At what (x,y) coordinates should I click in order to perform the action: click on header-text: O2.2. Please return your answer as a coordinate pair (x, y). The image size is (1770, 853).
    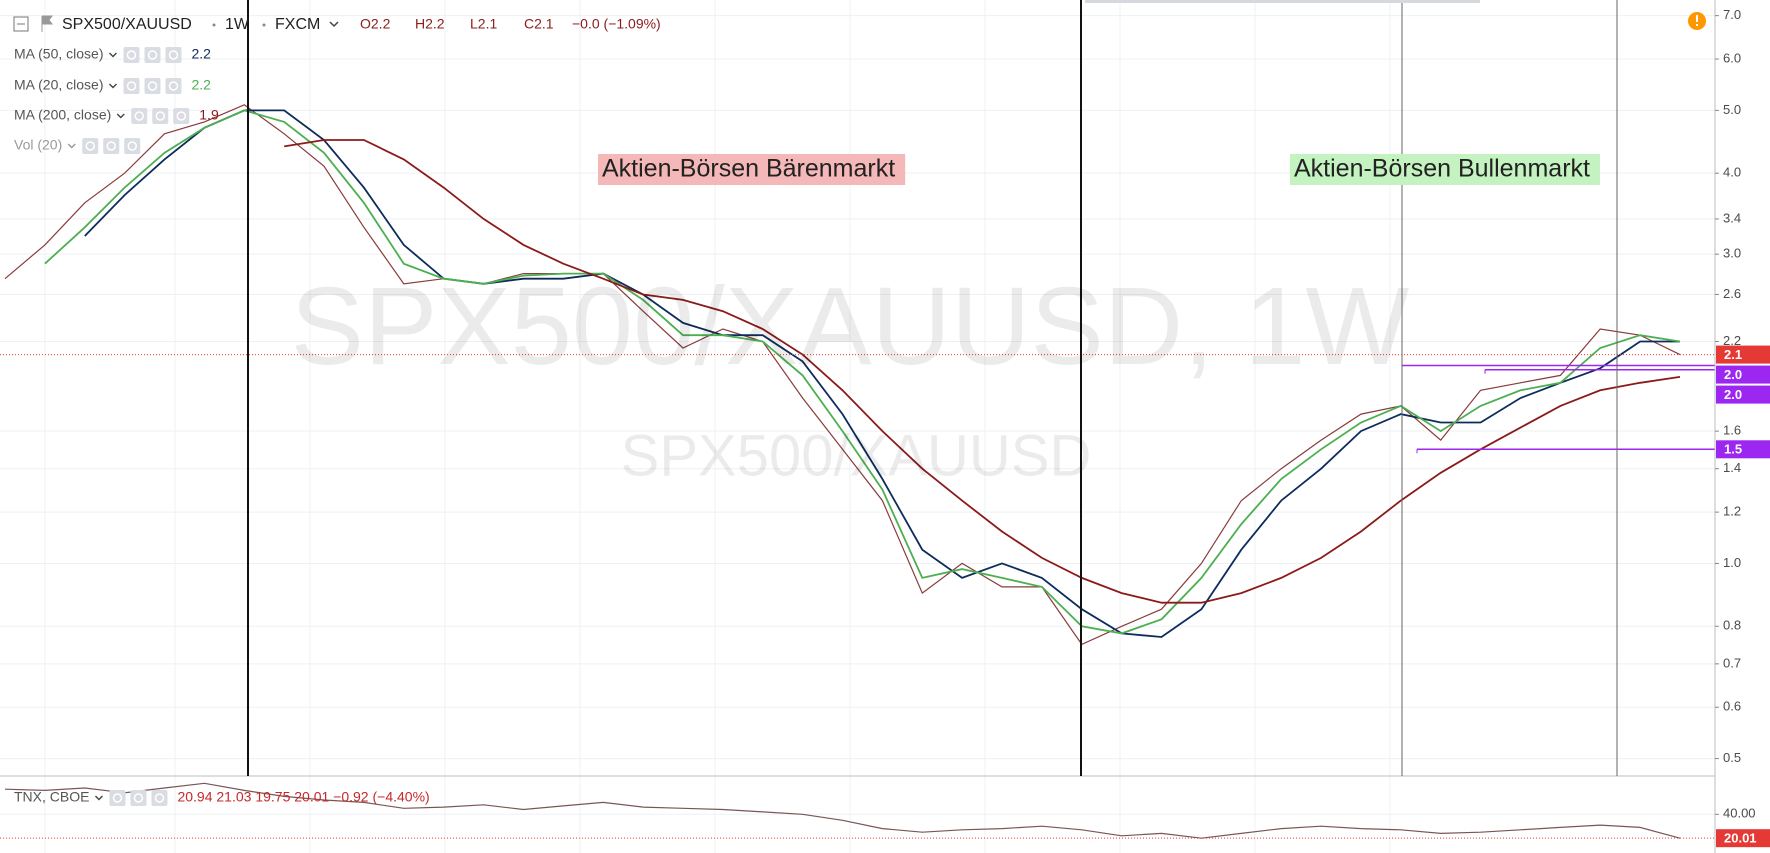
    Looking at the image, I should click on (375, 24).